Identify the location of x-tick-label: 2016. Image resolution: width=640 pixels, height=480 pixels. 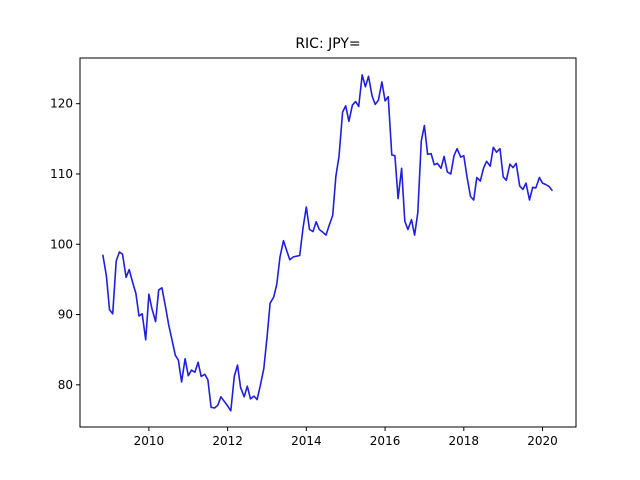
(385, 441).